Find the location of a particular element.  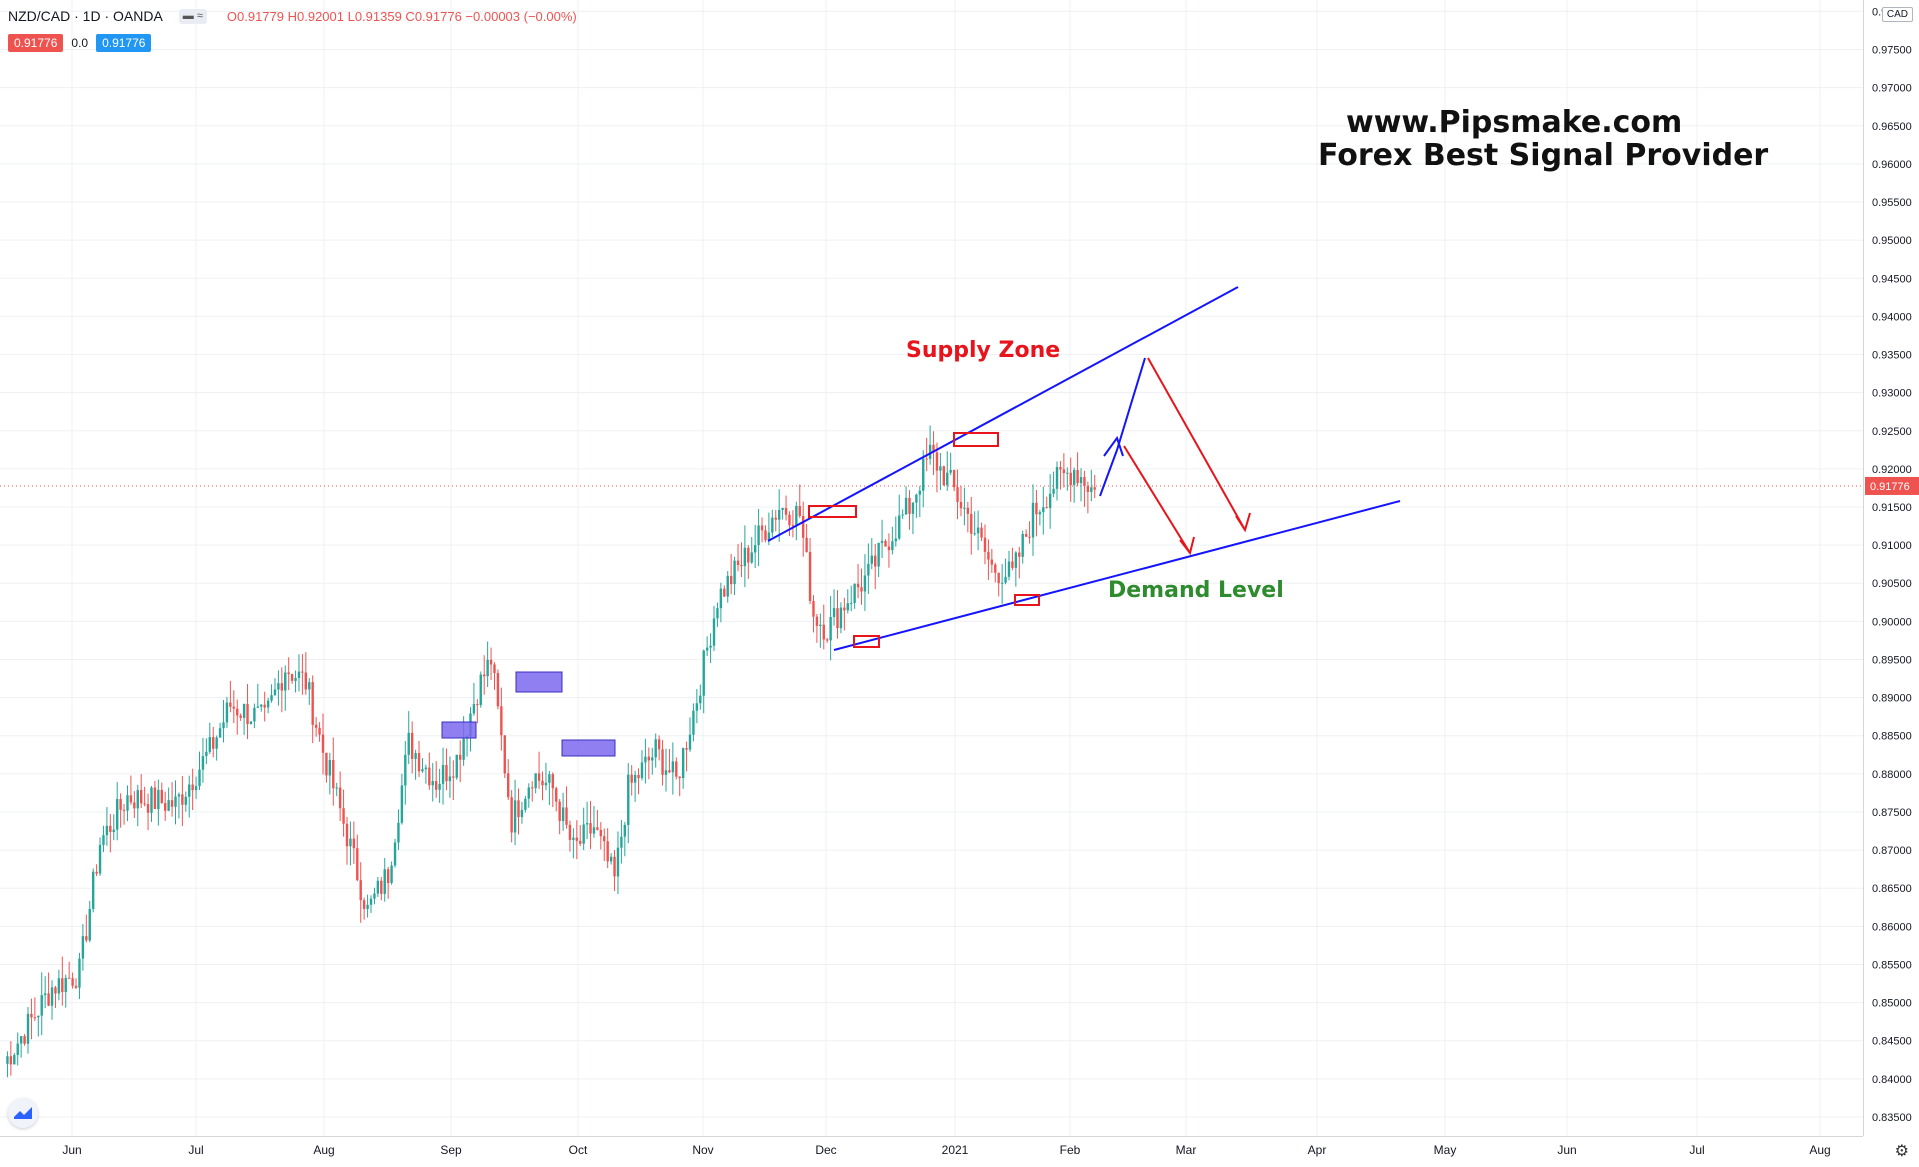

legend-toggle-button: ▬ ≈ is located at coordinates (192, 16).